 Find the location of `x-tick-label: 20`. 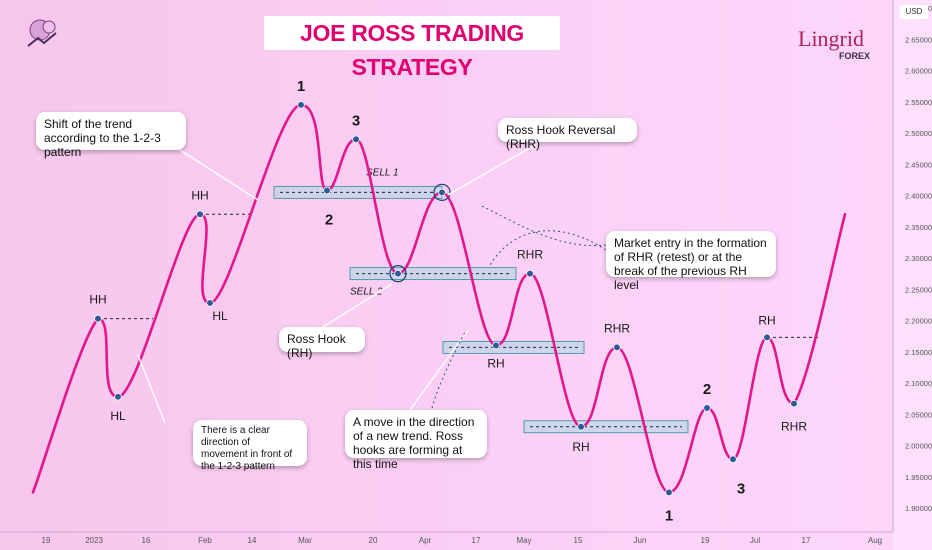

x-tick-label: 20 is located at coordinates (373, 540).